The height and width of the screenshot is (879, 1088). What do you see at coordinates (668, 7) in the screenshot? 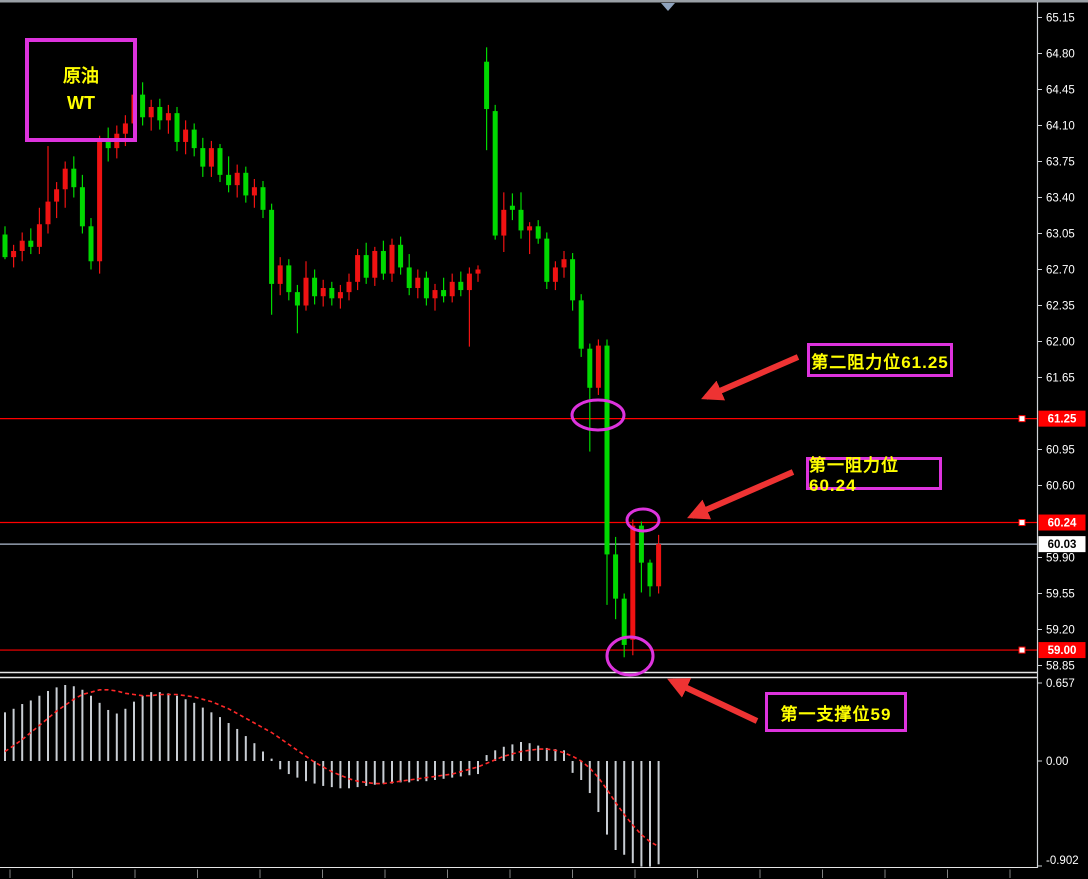
I see `chart-shift-marker-icon` at bounding box center [668, 7].